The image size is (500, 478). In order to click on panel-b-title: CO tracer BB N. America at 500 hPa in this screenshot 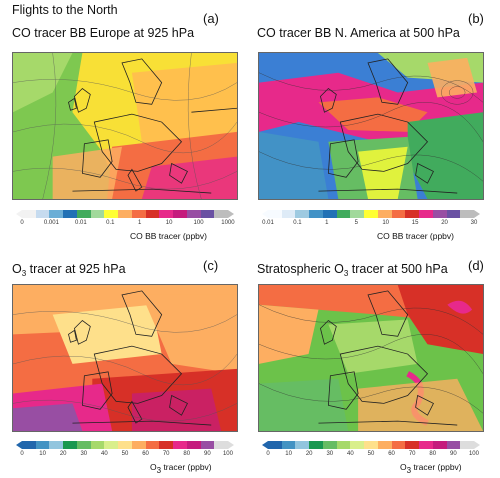, I will do `click(358, 33)`.